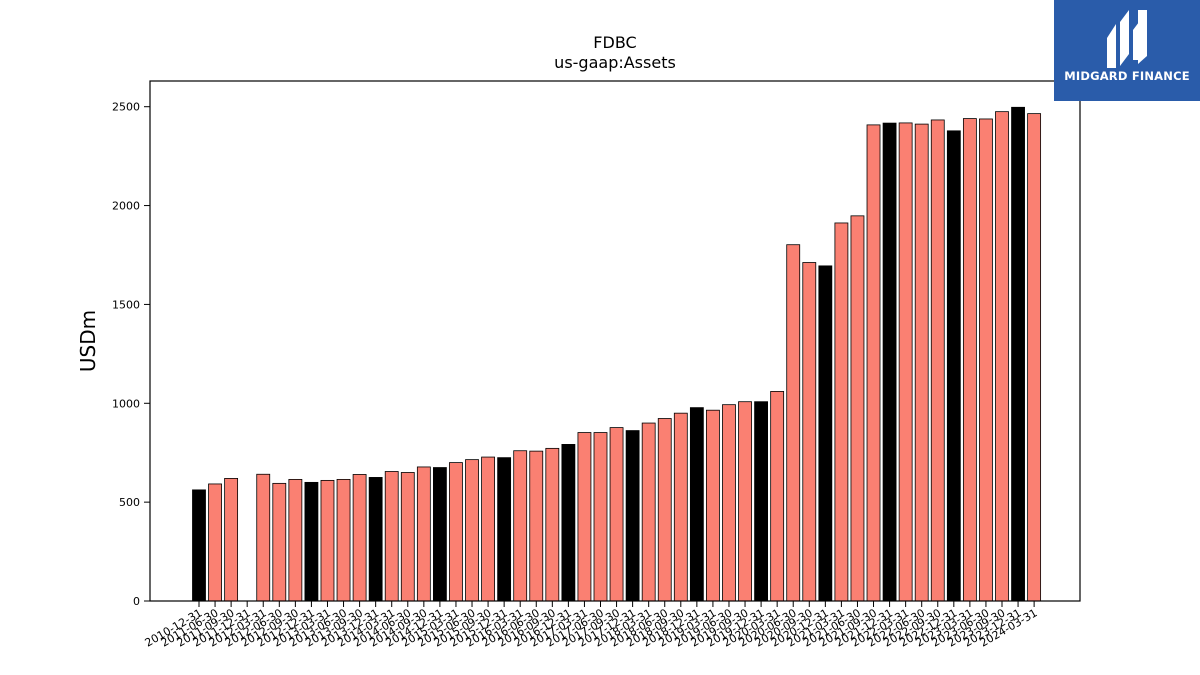 The height and width of the screenshot is (675, 1200). What do you see at coordinates (615, 62) in the screenshot?
I see `chart-subtitle: us-gaap:Assets` at bounding box center [615, 62].